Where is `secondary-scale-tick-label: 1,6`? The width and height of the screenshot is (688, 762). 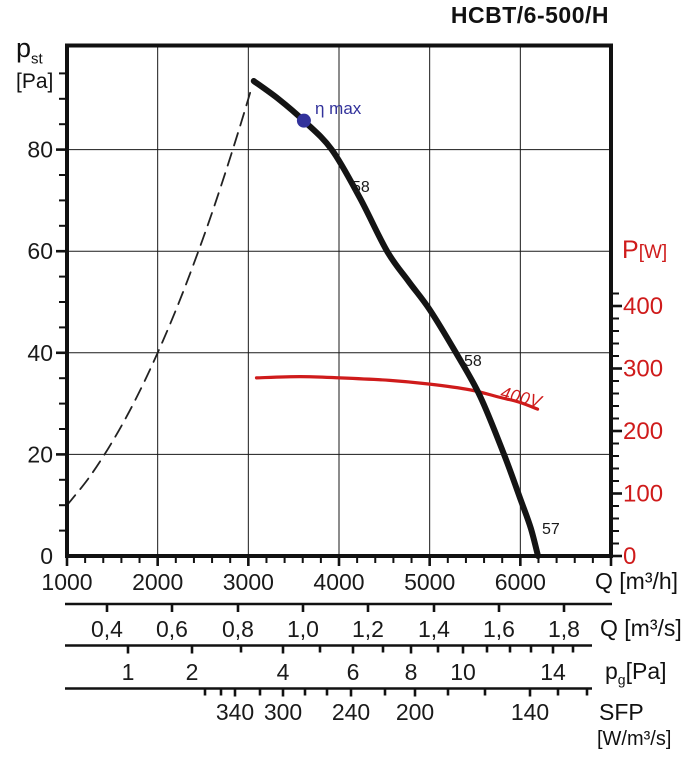
secondary-scale-tick-label: 1,6 is located at coordinates (499, 629).